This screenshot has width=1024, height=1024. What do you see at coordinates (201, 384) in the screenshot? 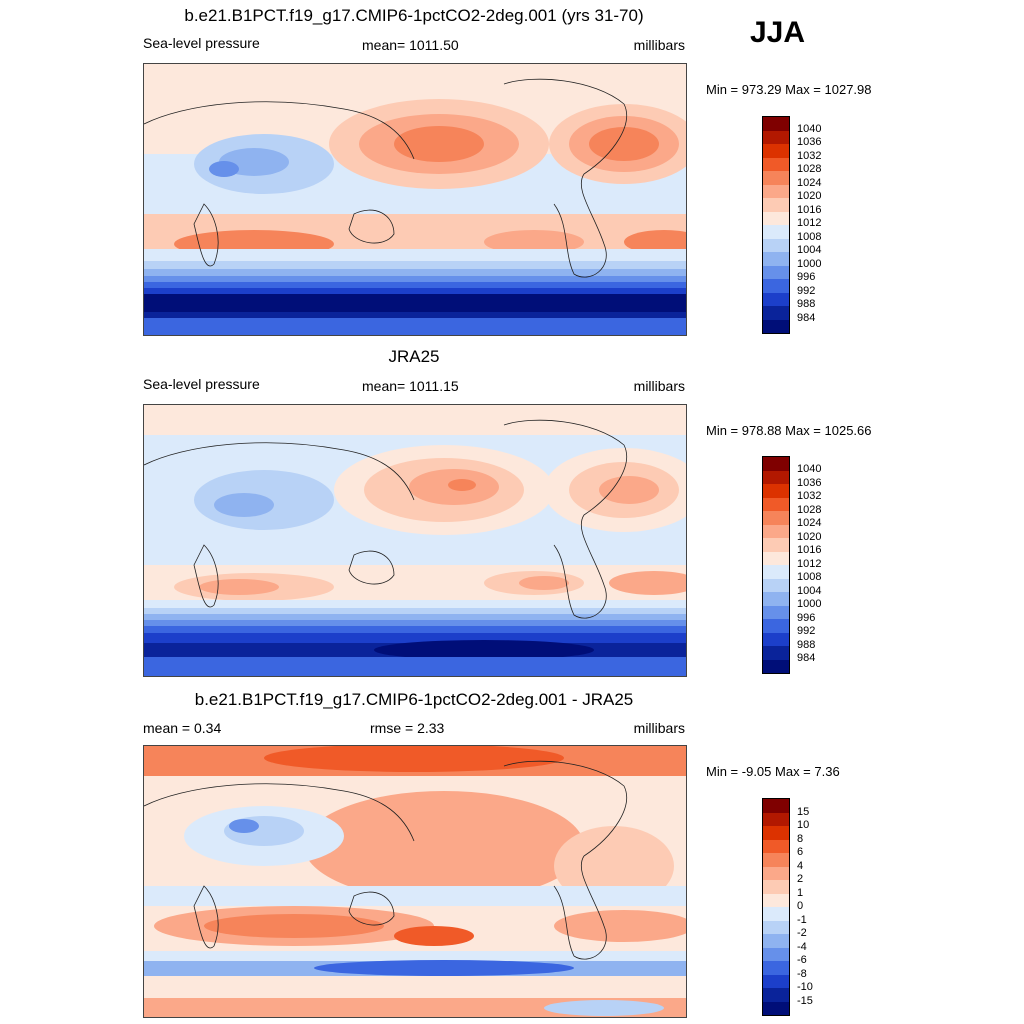
I see `panel-2-variable-label: Sea-level pressure` at bounding box center [201, 384].